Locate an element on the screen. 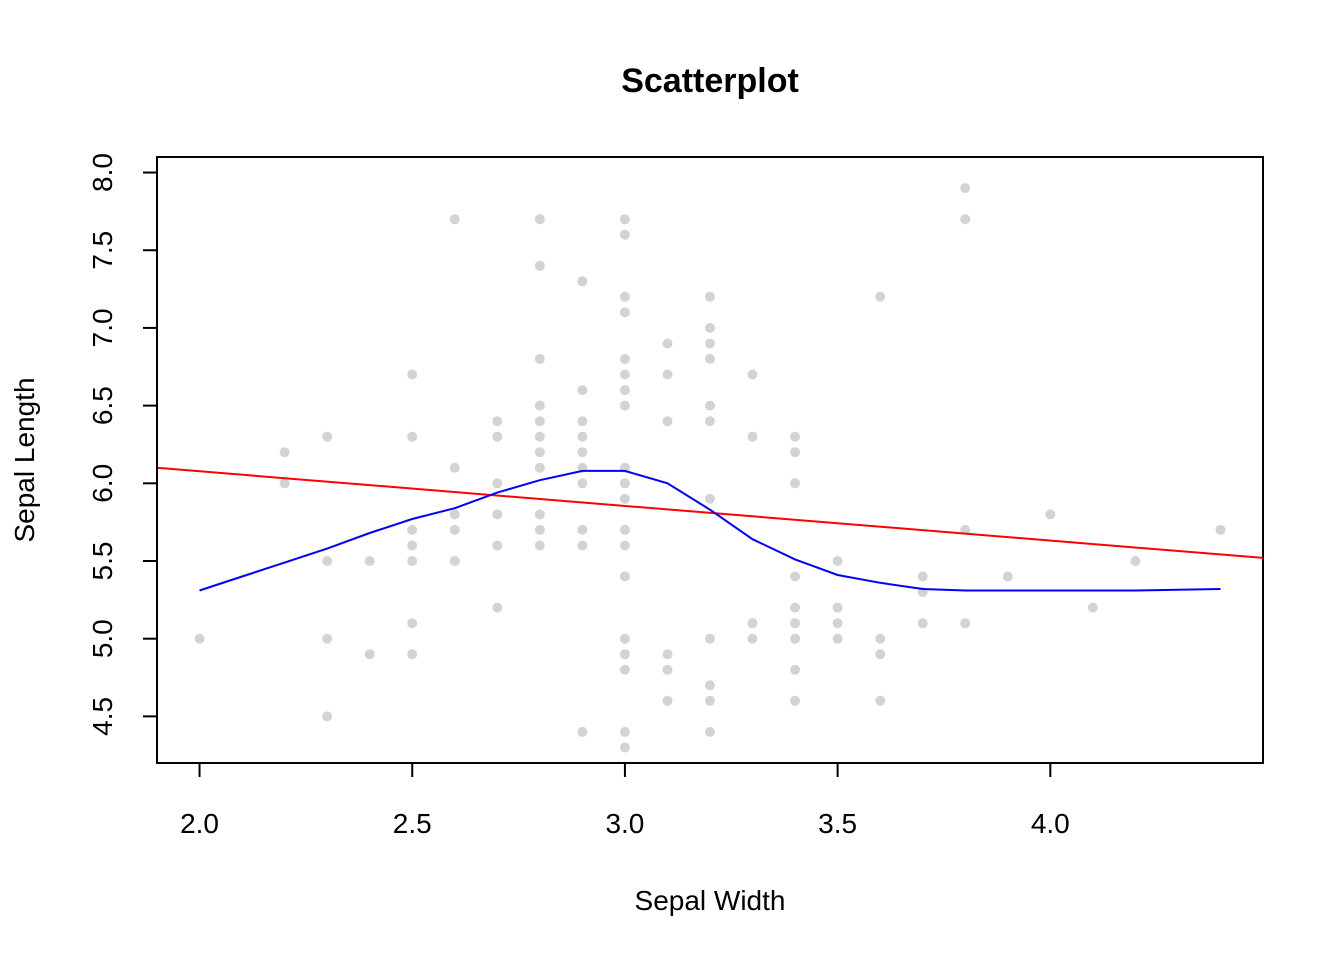 This screenshot has height=960, width=1344. x-tick-label: 4.0 is located at coordinates (1050, 823).